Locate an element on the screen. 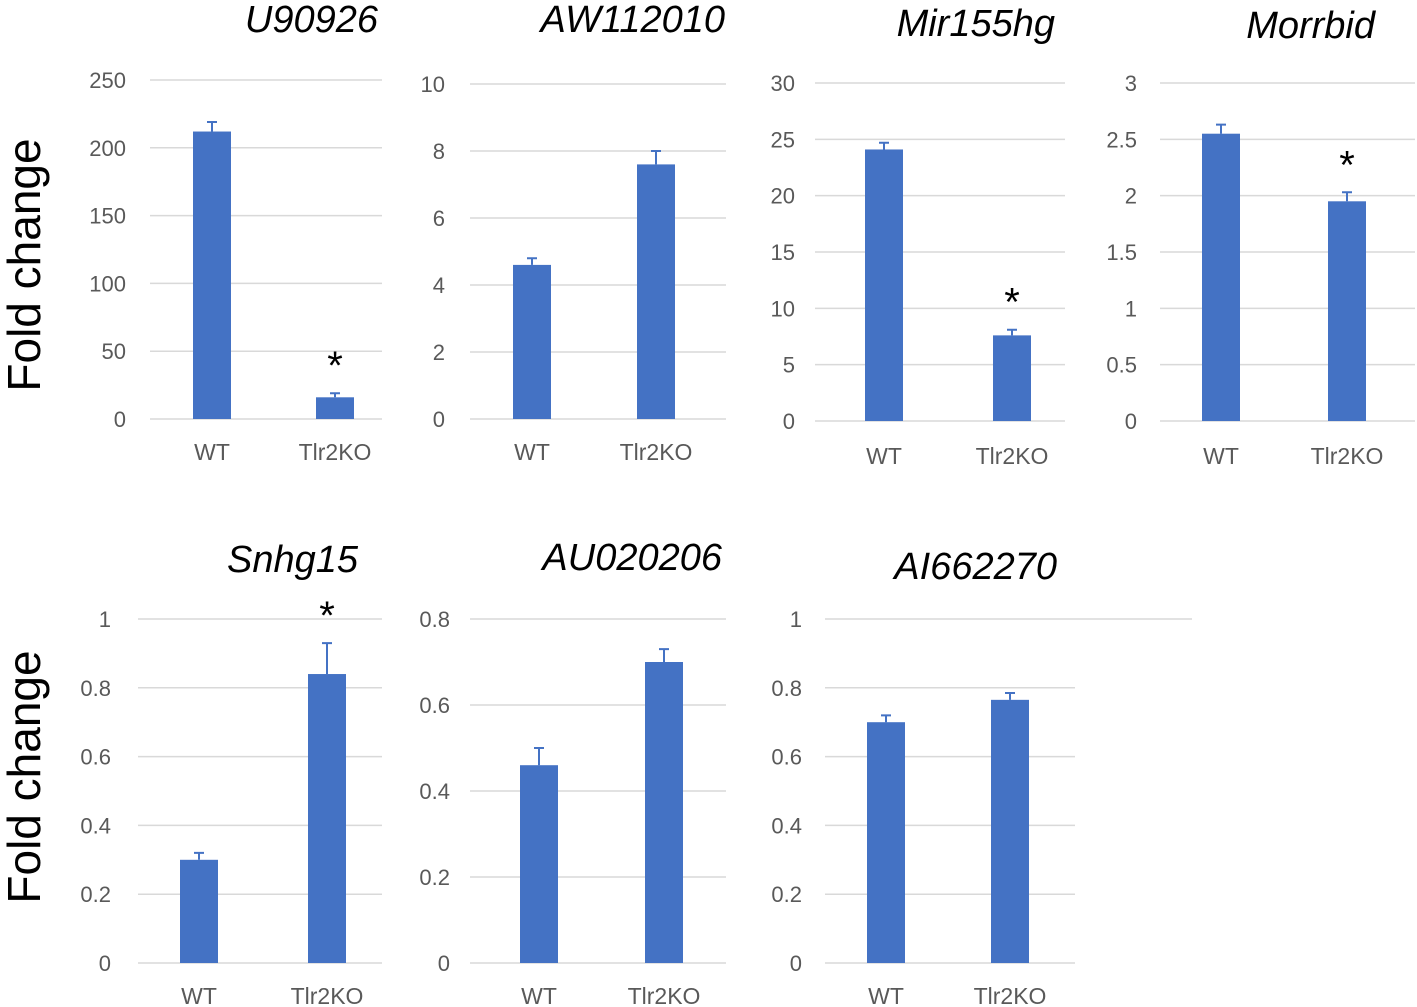 The height and width of the screenshot is (1007, 1417). panel-au020206: AU020206 0 0.2 0.4 0.6 0.8 WT Tlr2KO is located at coordinates (572, 772).